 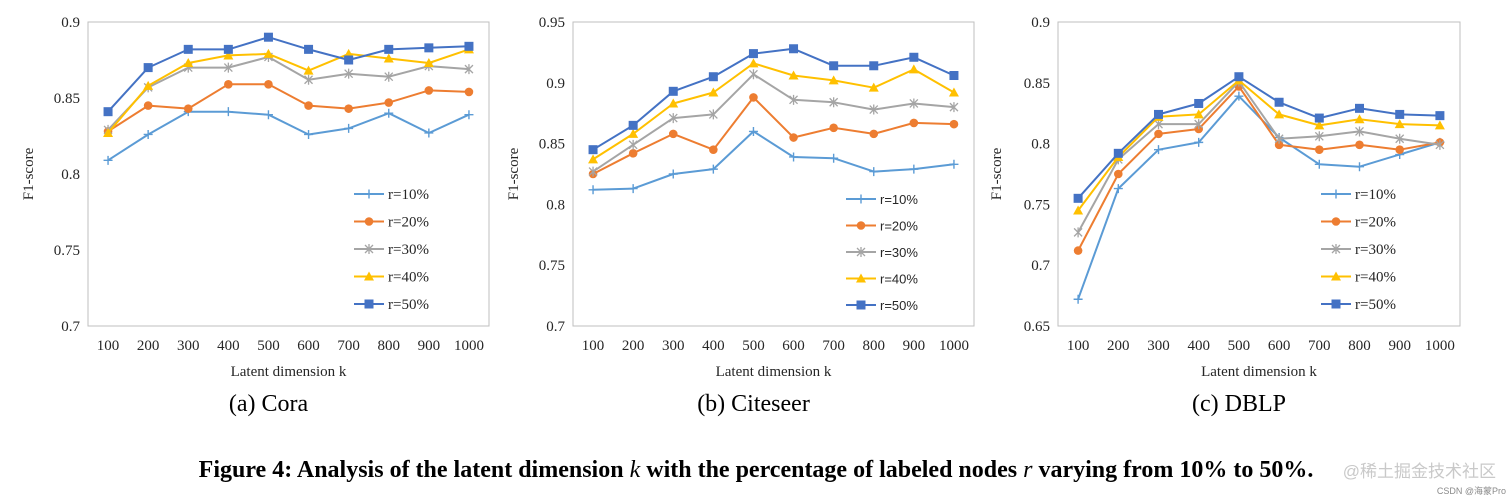 I want to click on y-axis-label: F1-score, so click(x=29, y=173).